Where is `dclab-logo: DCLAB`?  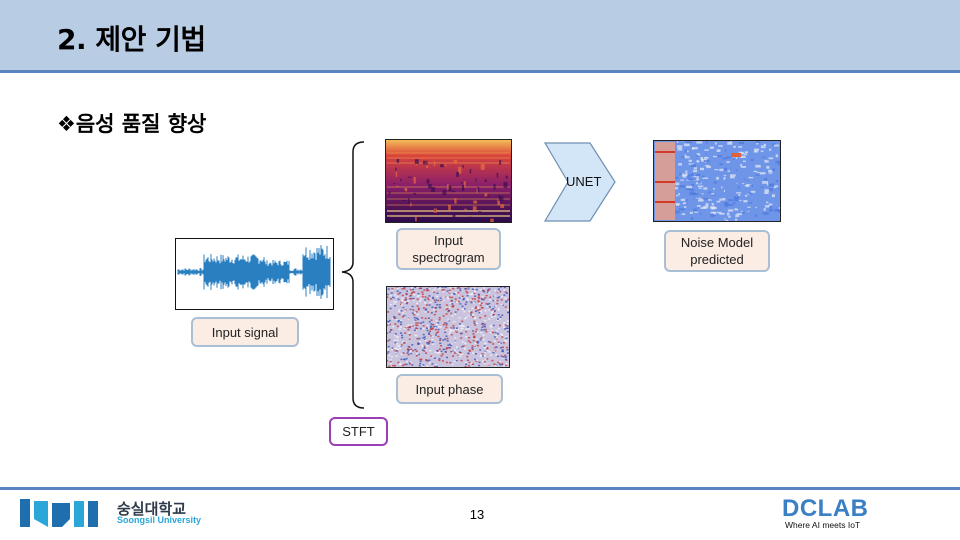 dclab-logo: DCLAB is located at coordinates (825, 508).